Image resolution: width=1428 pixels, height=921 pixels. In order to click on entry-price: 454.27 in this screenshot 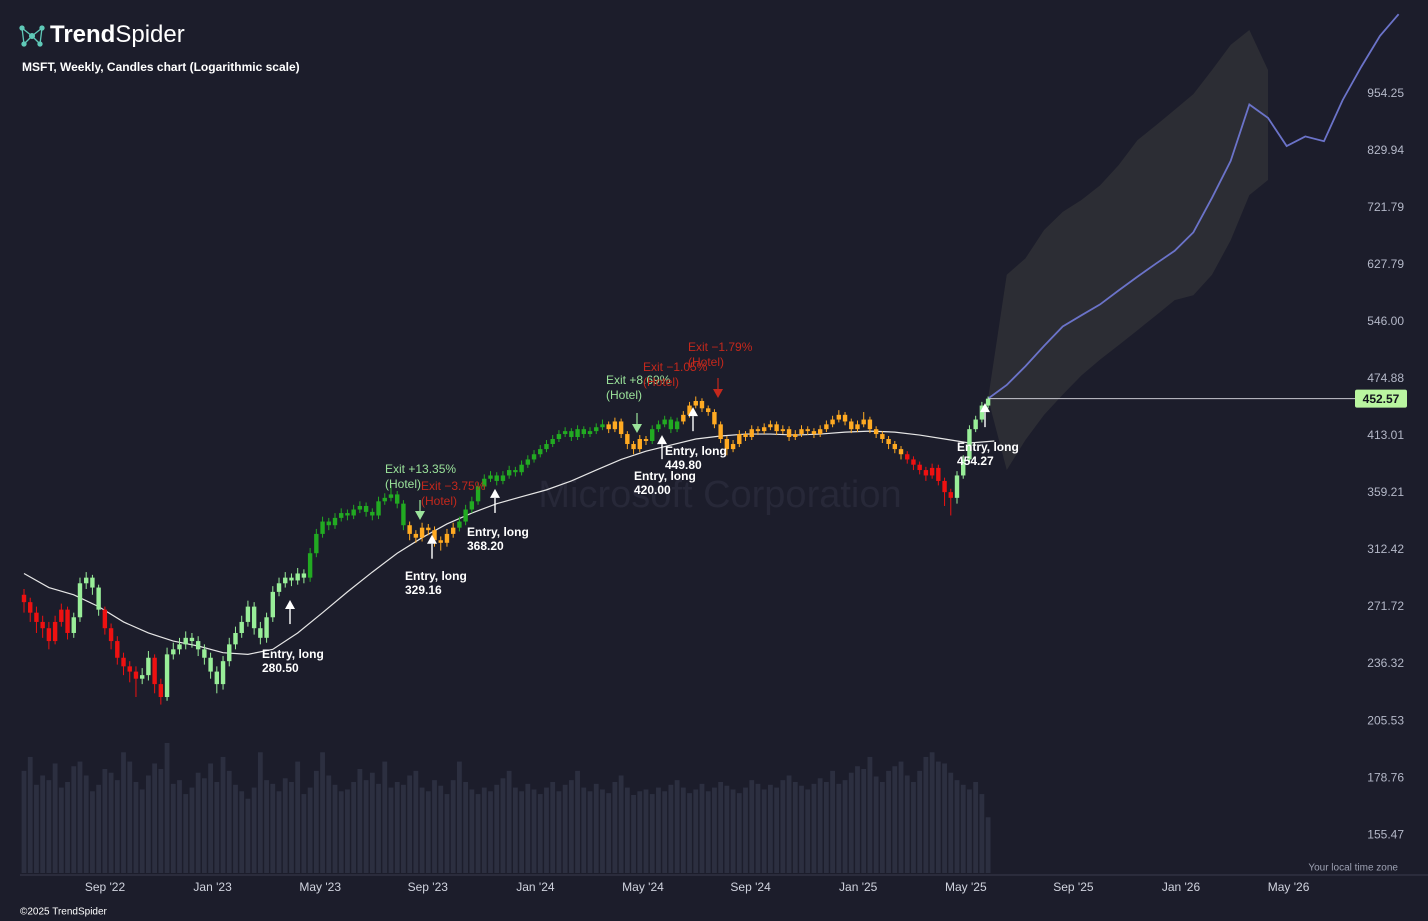, I will do `click(975, 461)`.